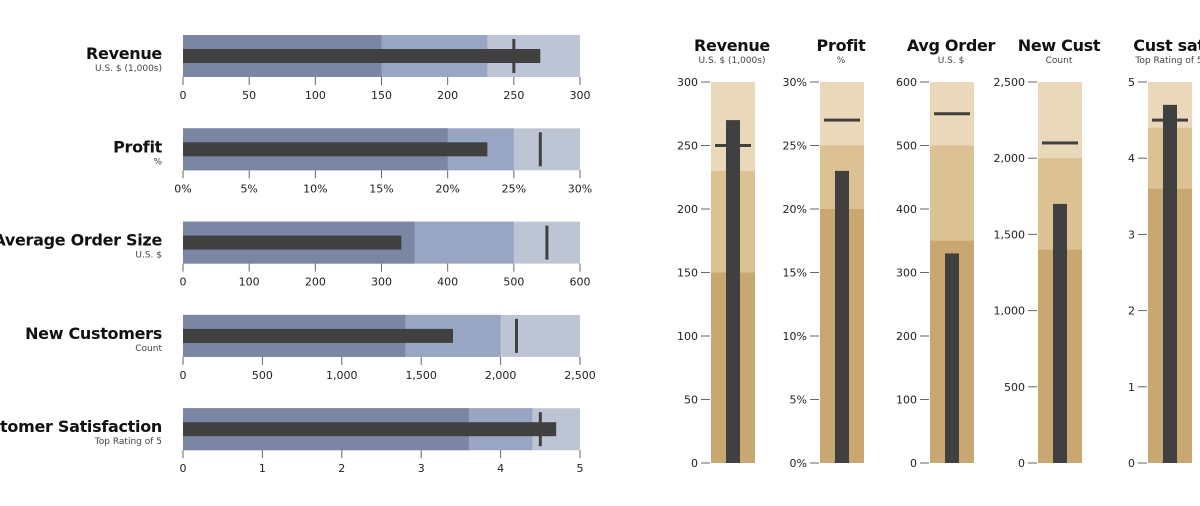 Image resolution: width=1200 pixels, height=506 pixels. I want to click on bullet-title: Cust sat, so click(1166, 45).